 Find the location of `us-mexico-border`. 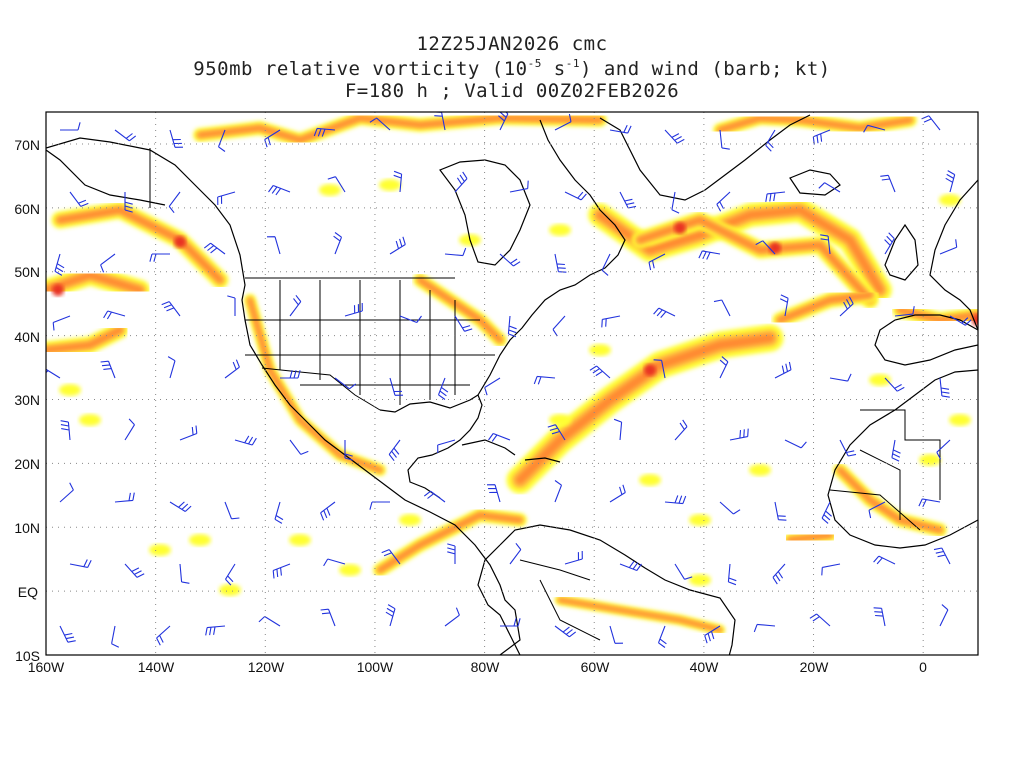

us-mexico-border is located at coordinates (321, 389).